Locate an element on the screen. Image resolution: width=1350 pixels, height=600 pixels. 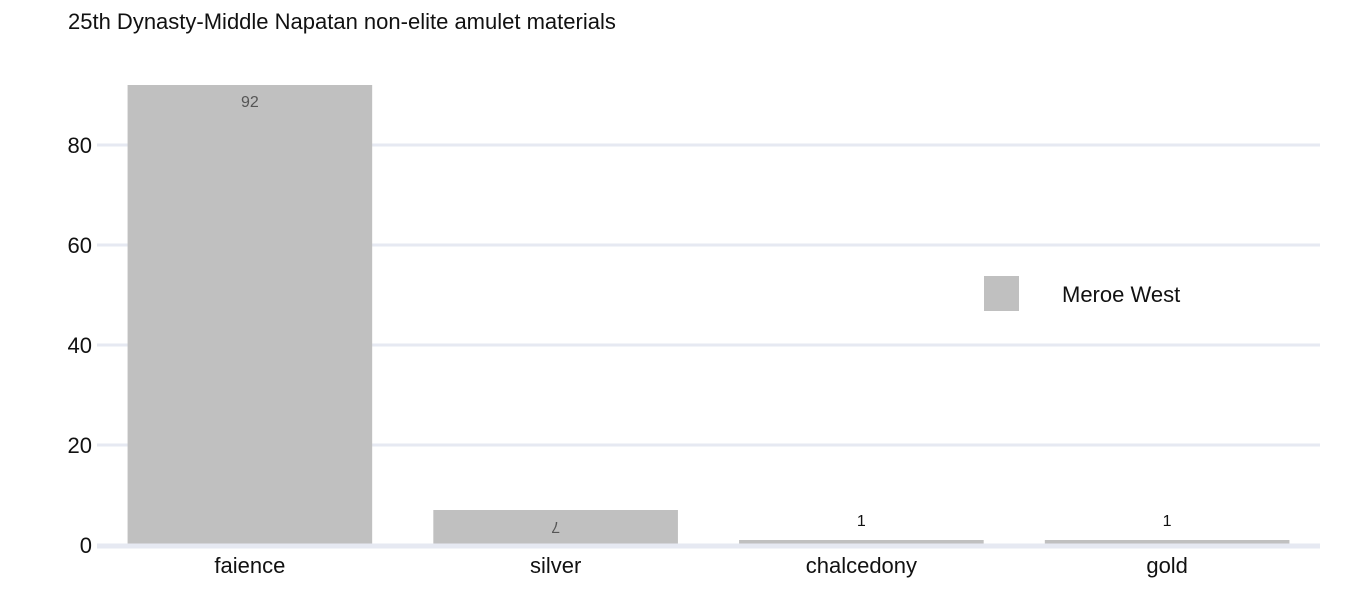
y-tick-label: 60 is located at coordinates (80, 245).